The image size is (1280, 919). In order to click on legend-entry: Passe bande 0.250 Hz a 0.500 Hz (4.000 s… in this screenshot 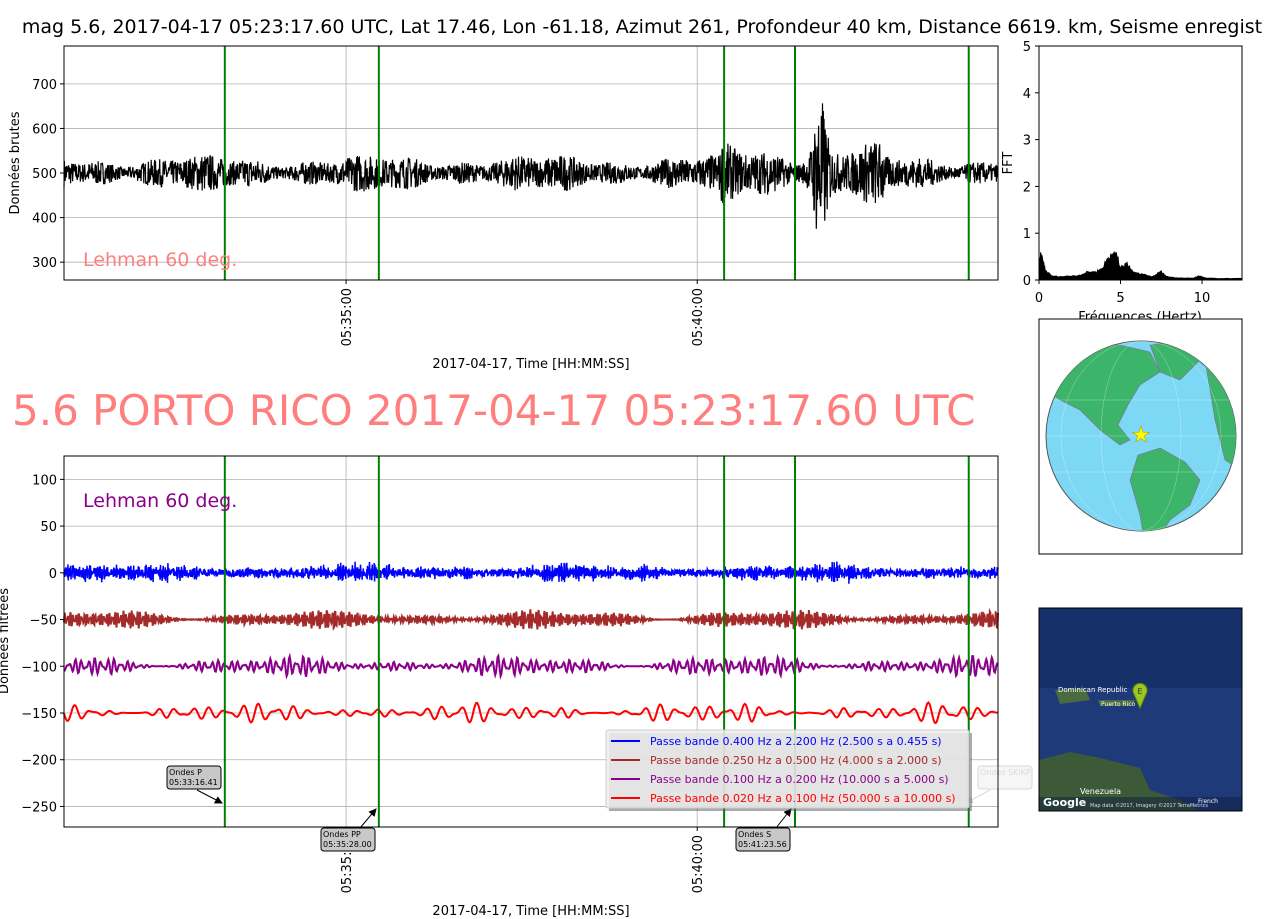, I will do `click(796, 760)`.